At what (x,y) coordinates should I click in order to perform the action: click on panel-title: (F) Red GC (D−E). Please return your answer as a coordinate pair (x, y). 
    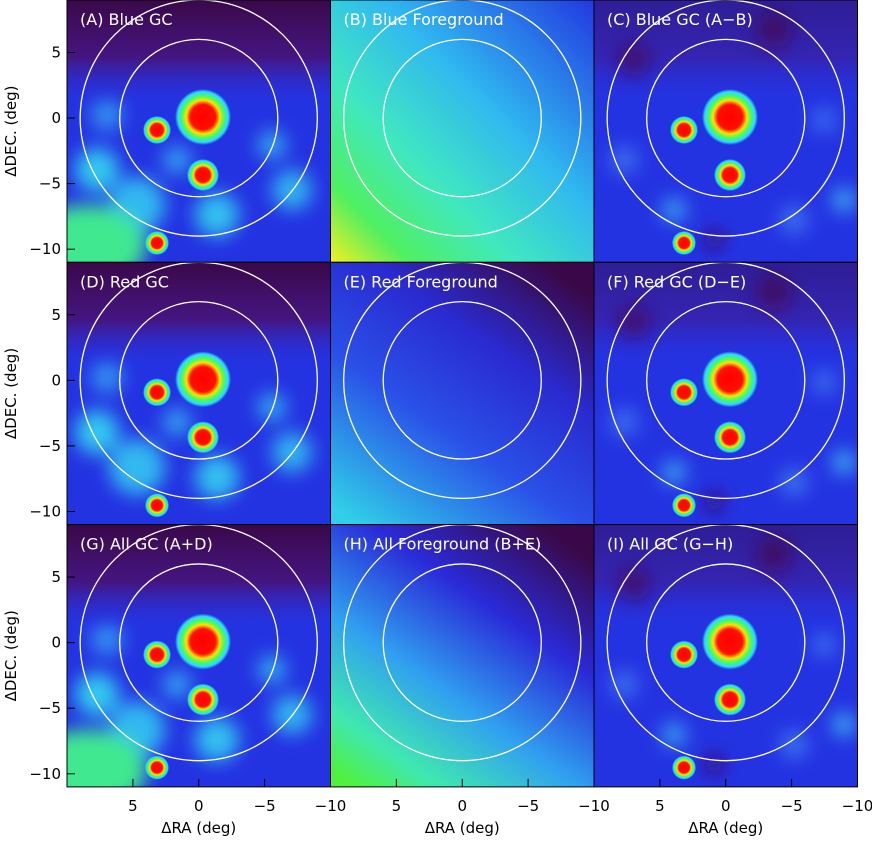
    Looking at the image, I should click on (676, 281).